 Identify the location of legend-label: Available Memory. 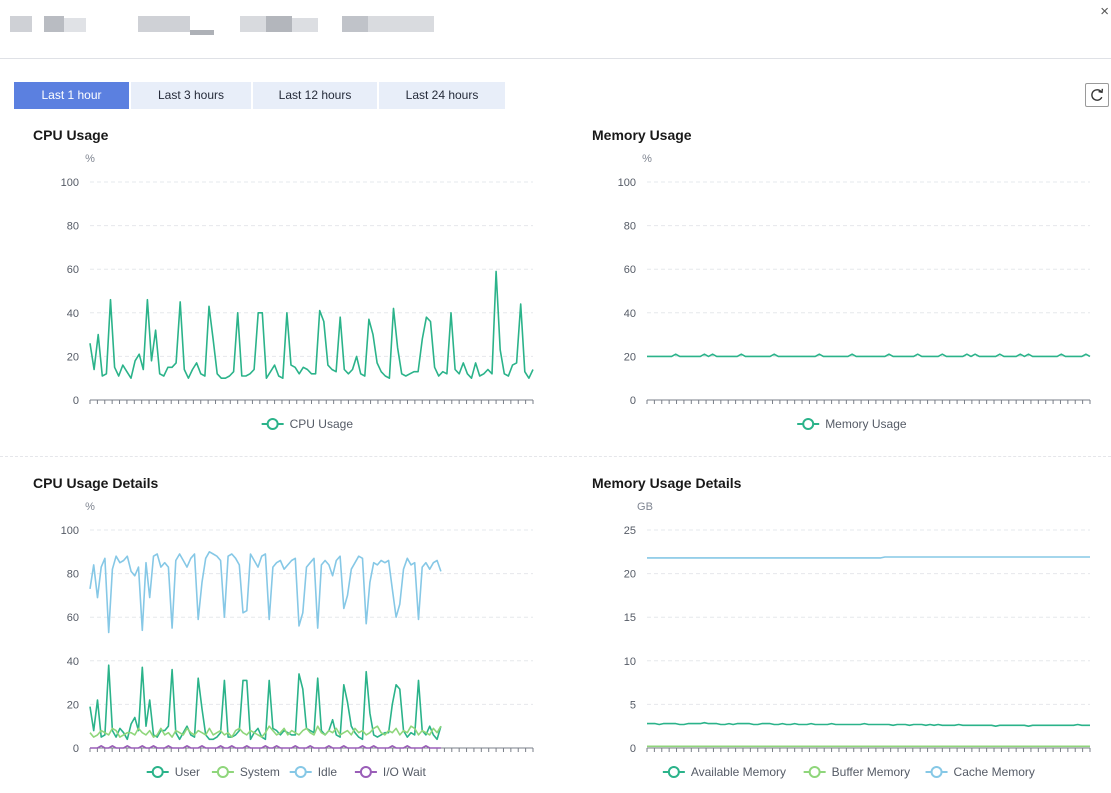
(738, 772).